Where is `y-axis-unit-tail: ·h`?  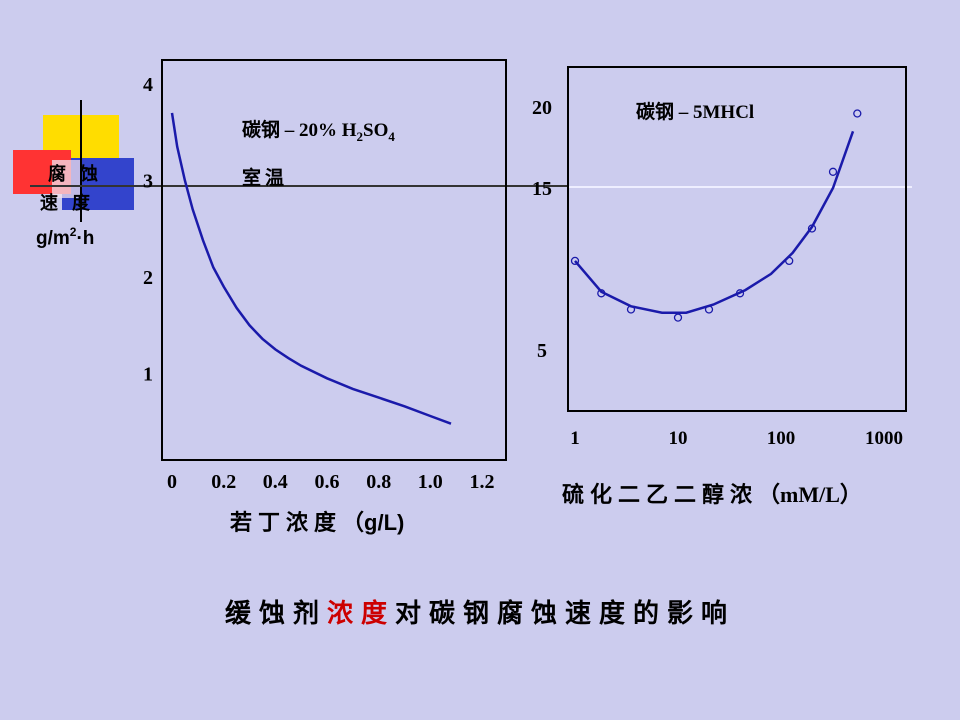 y-axis-unit-tail: ·h is located at coordinates (85, 238).